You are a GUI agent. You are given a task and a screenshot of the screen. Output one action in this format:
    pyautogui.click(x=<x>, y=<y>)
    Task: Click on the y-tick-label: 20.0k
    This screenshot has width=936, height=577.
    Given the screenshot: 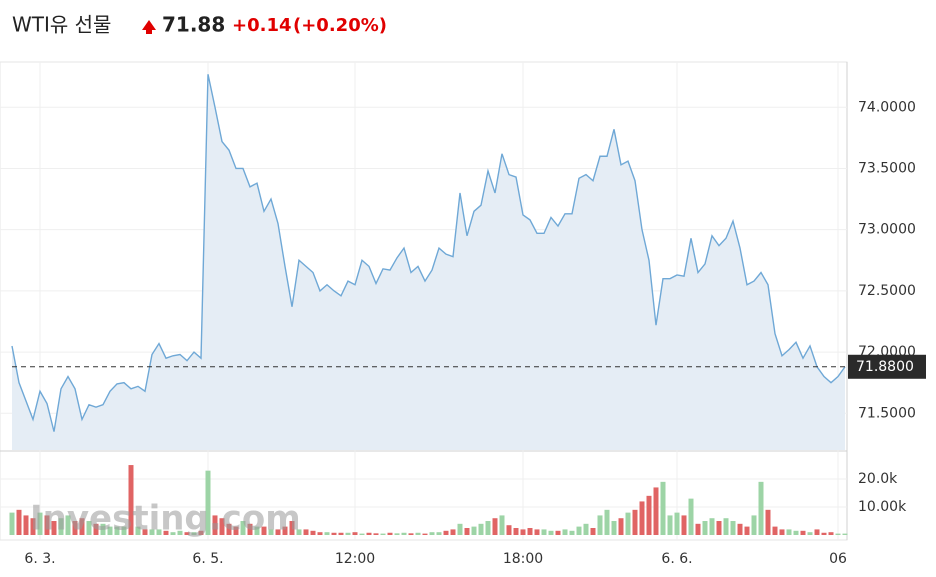 What is the action you would take?
    pyautogui.click(x=878, y=479)
    